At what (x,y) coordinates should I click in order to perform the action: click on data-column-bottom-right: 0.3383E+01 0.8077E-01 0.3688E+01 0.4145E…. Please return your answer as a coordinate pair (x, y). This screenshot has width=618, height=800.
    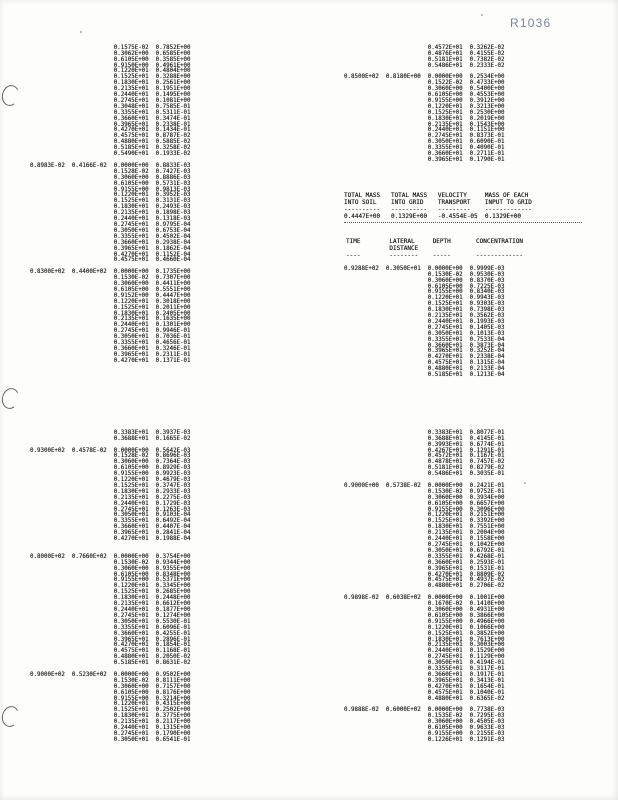
    Looking at the image, I should click on (424, 586).